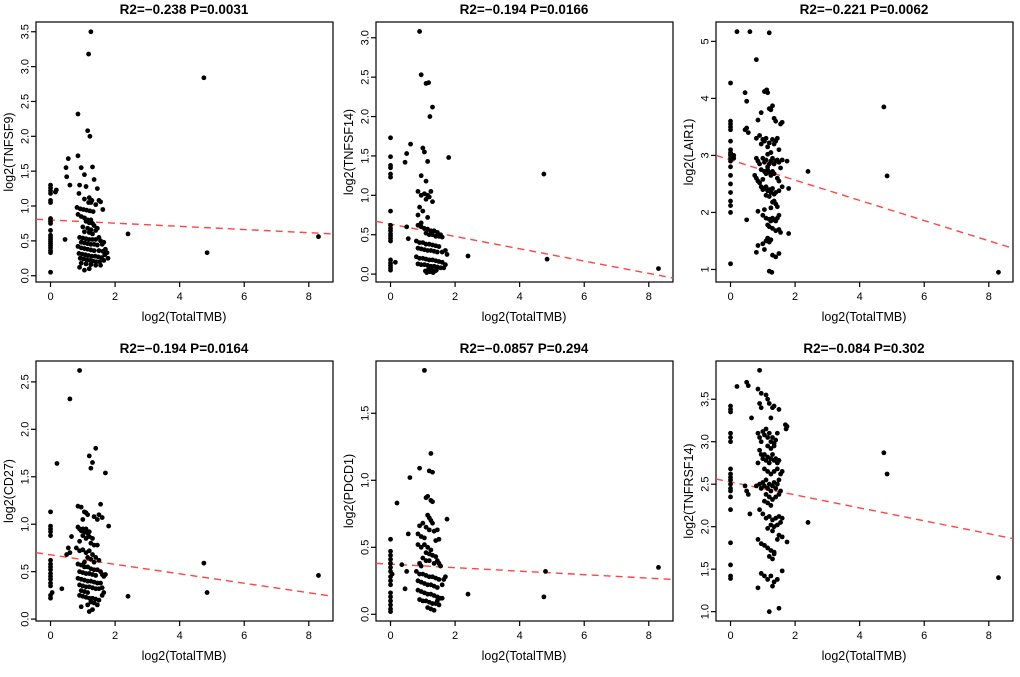 This screenshot has width=1020, height=677. I want to click on plot-area: 0 2 4 6 8 0.0 0.5 1.0 1.5 2.0 2.5 3.0 3.5, so click(177, 162).